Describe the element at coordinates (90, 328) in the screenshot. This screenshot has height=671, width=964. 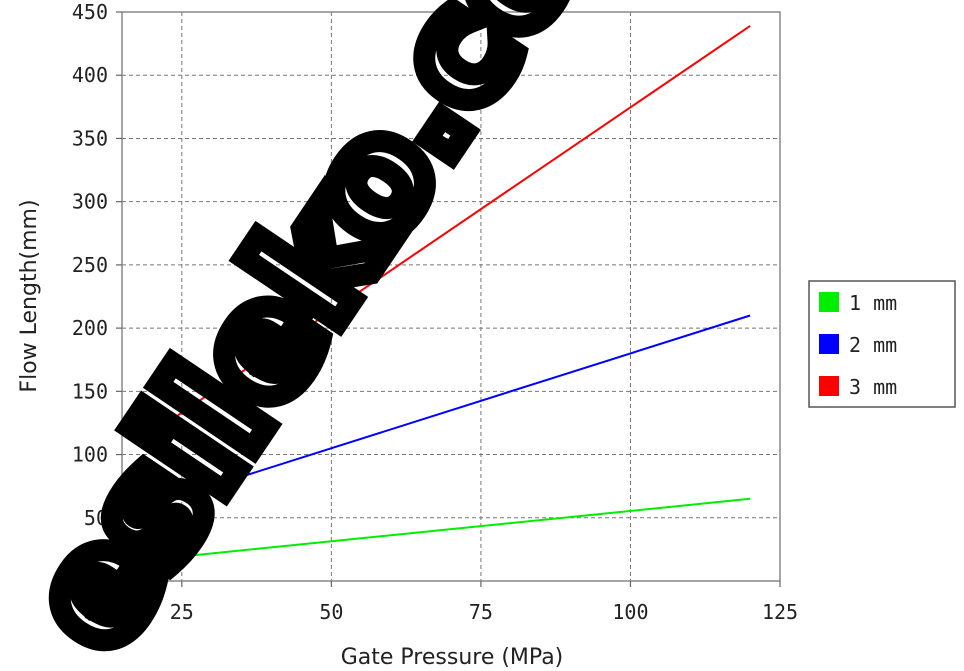
I see `y-tick-label: 200` at that location.